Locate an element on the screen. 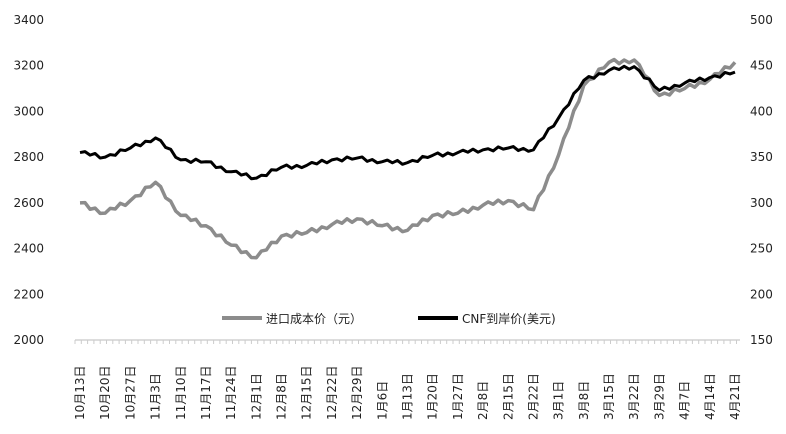 This screenshot has height=434, width=786. x-tick-label: 3月8日 is located at coordinates (584, 400).